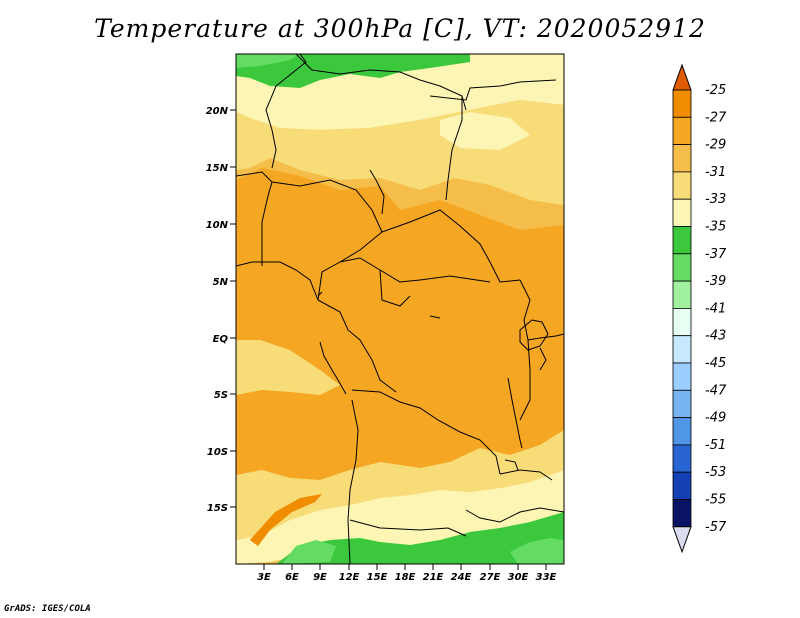 Image resolution: width=800 pixels, height=618 pixels. I want to click on northern-green-light, so click(268, 61).